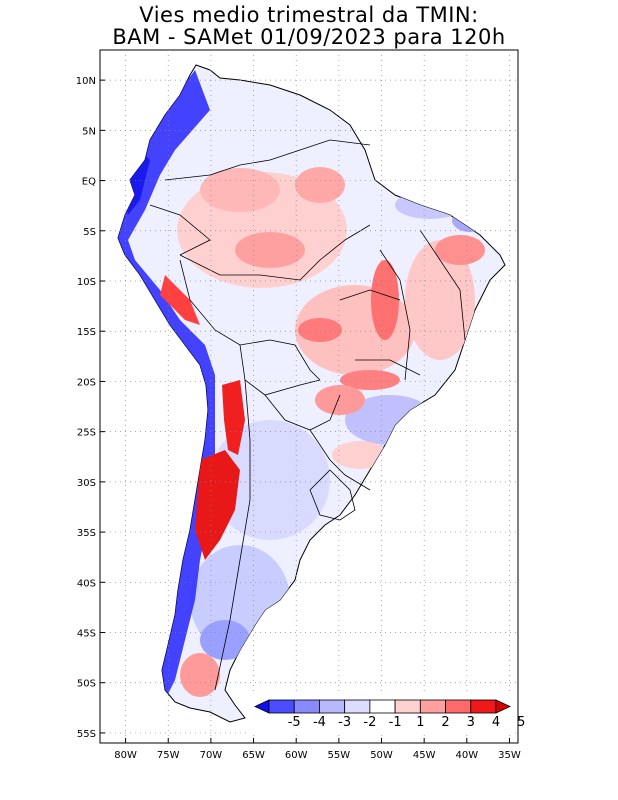 The height and width of the screenshot is (800, 618). What do you see at coordinates (360, 455) in the screenshot?
I see `parana-warm` at bounding box center [360, 455].